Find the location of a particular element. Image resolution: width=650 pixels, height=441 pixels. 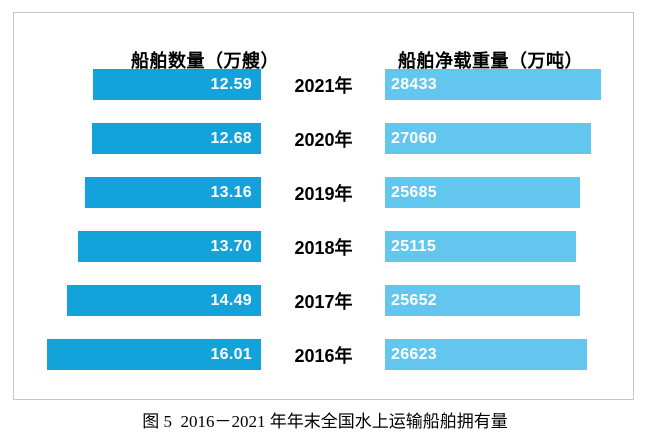

chart-row: 13.16 2019年 25685 is located at coordinates (325, 192).